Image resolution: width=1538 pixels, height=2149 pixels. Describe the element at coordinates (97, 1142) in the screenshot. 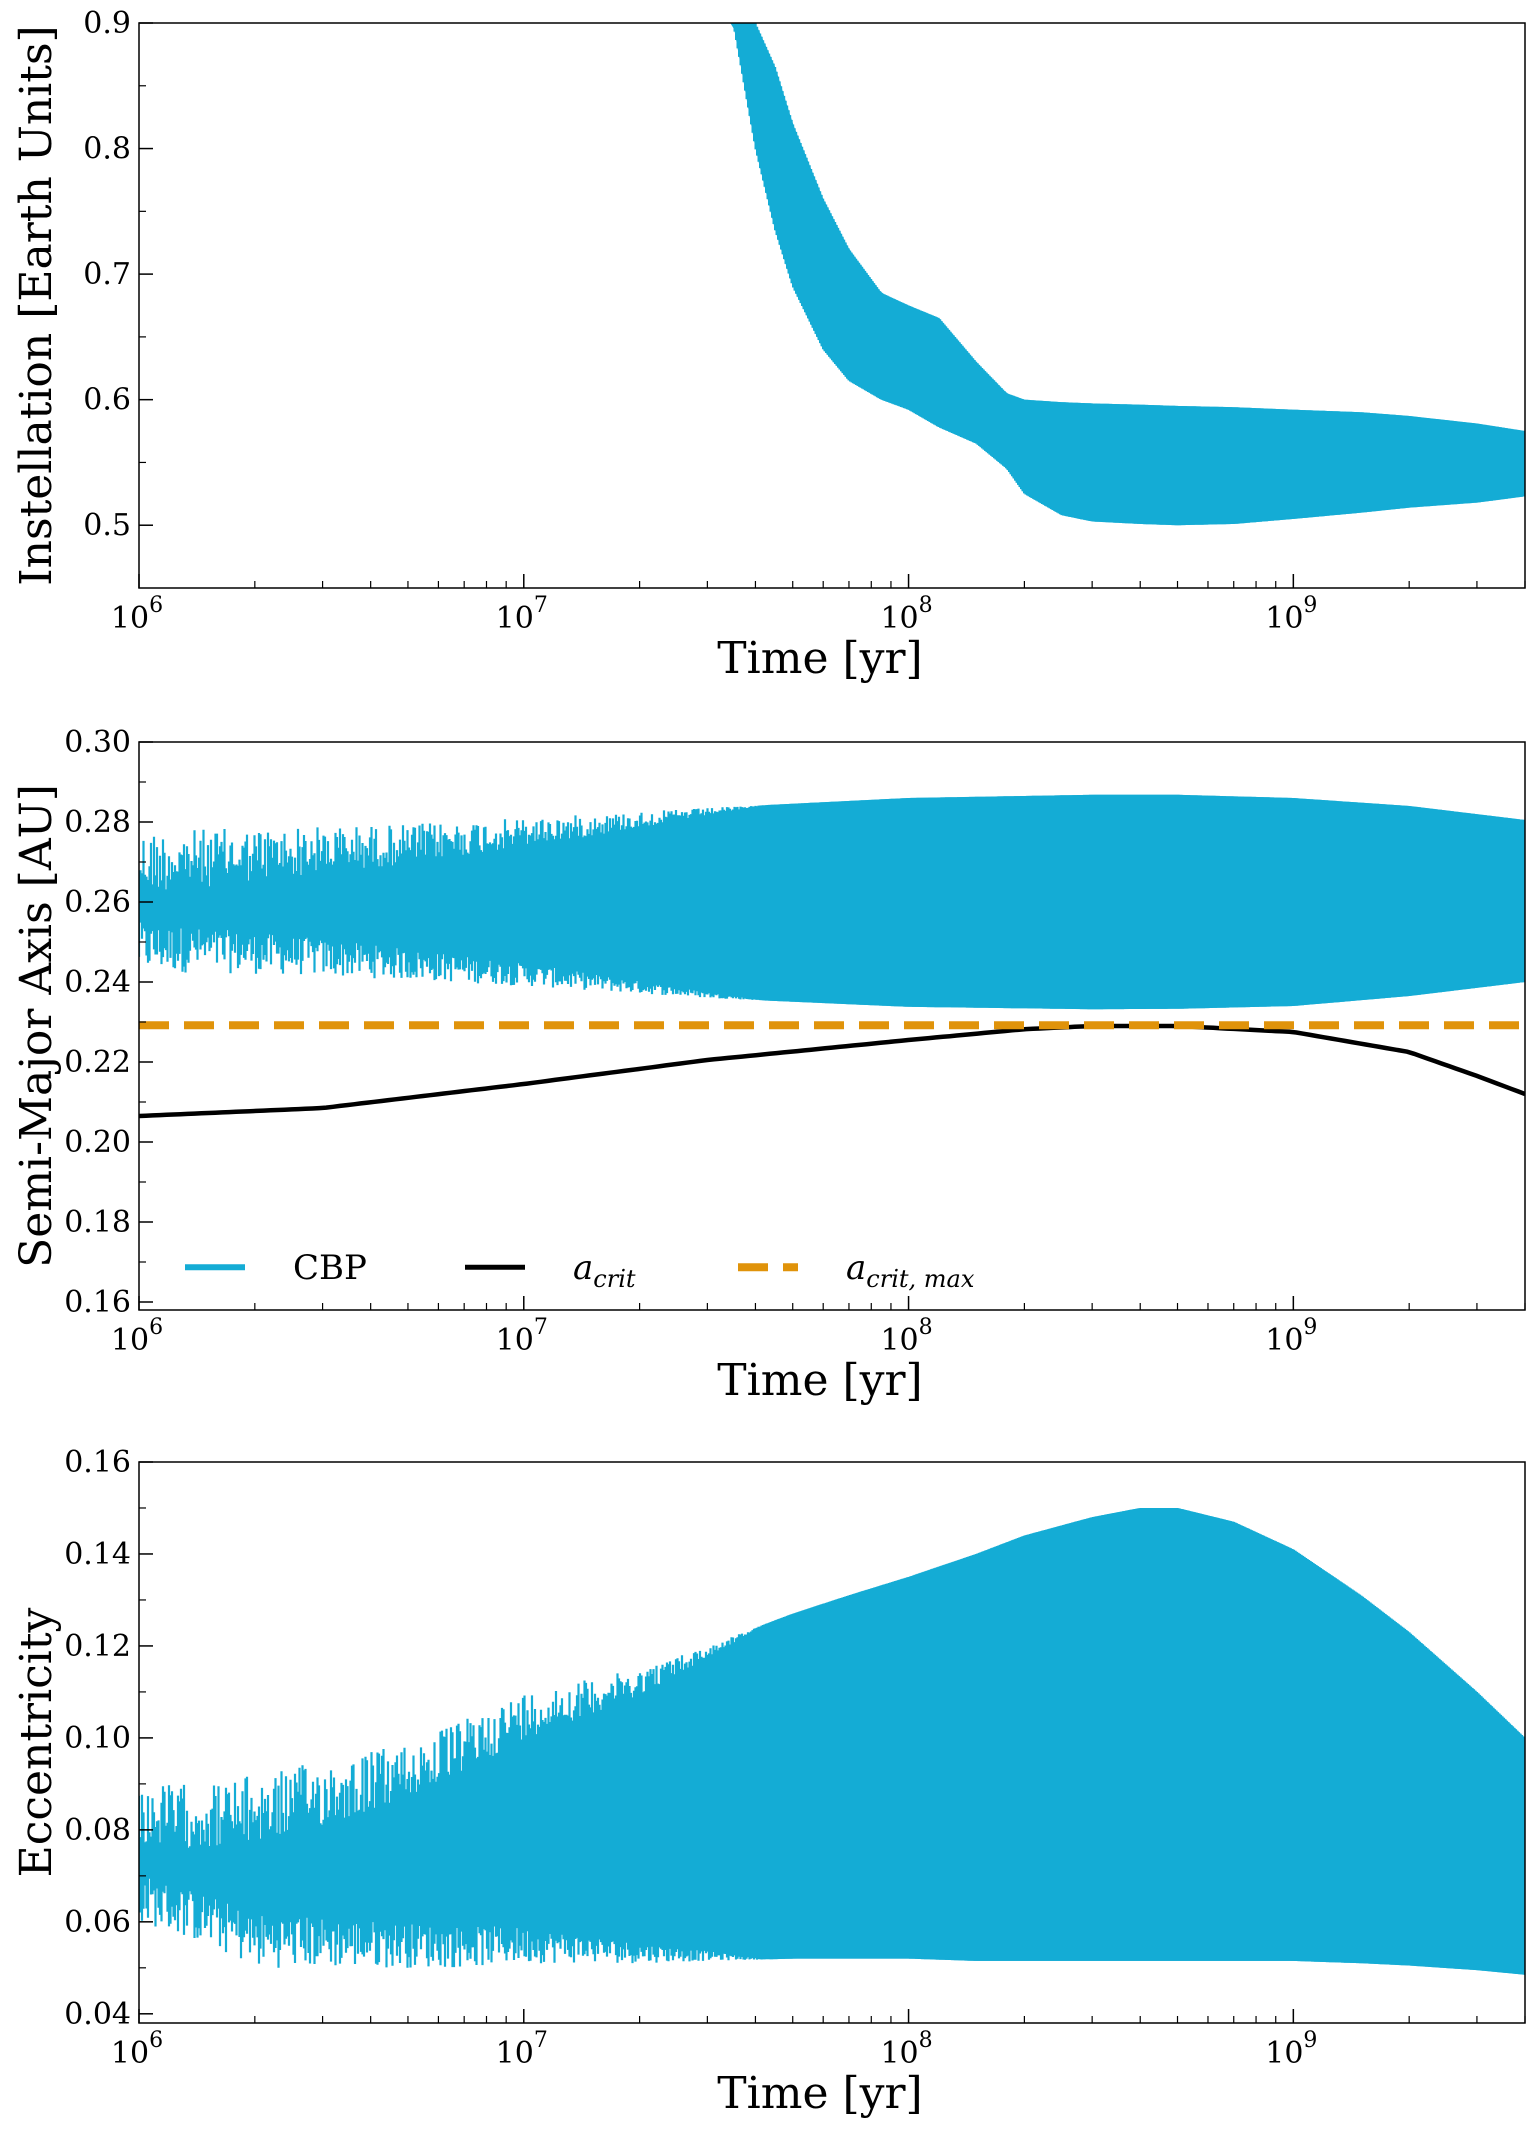

I see `y-tick-label: 0.20` at that location.